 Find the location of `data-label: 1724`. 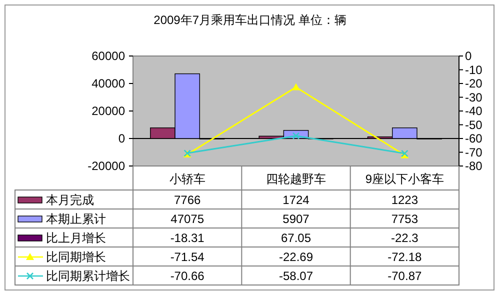

data-label: 1724 is located at coordinates (296, 200).